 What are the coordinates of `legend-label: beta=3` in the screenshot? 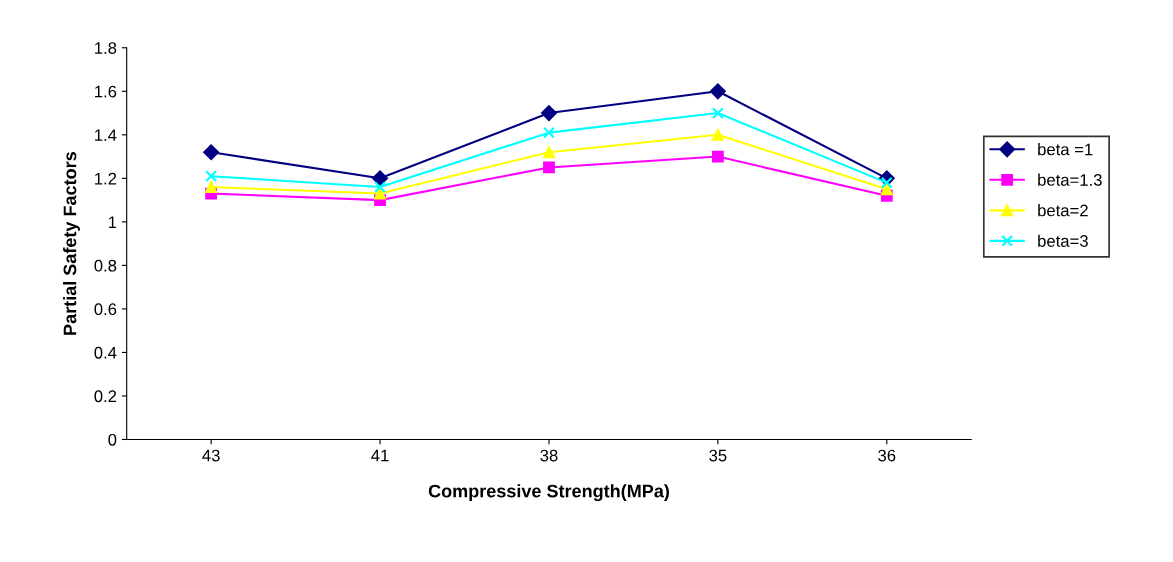 It's located at (1063, 240).